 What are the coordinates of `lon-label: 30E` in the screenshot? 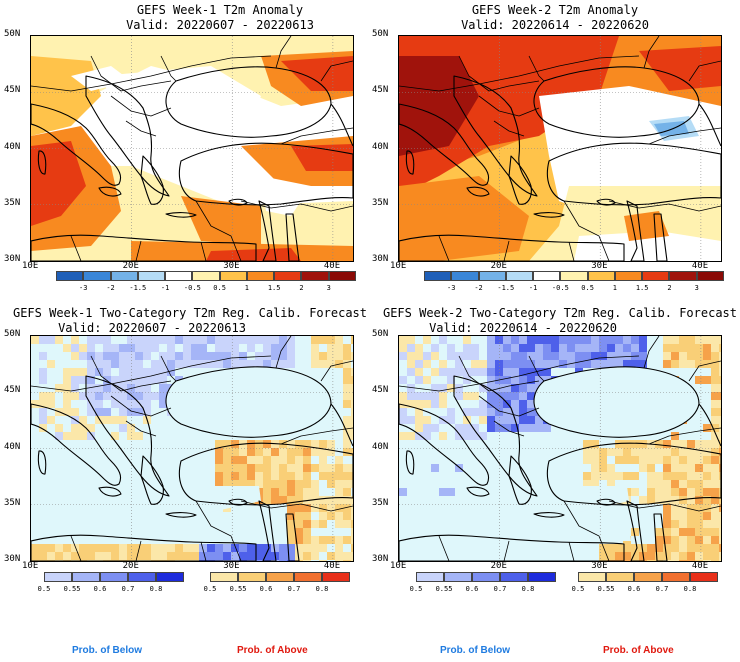 It's located at (599, 266).